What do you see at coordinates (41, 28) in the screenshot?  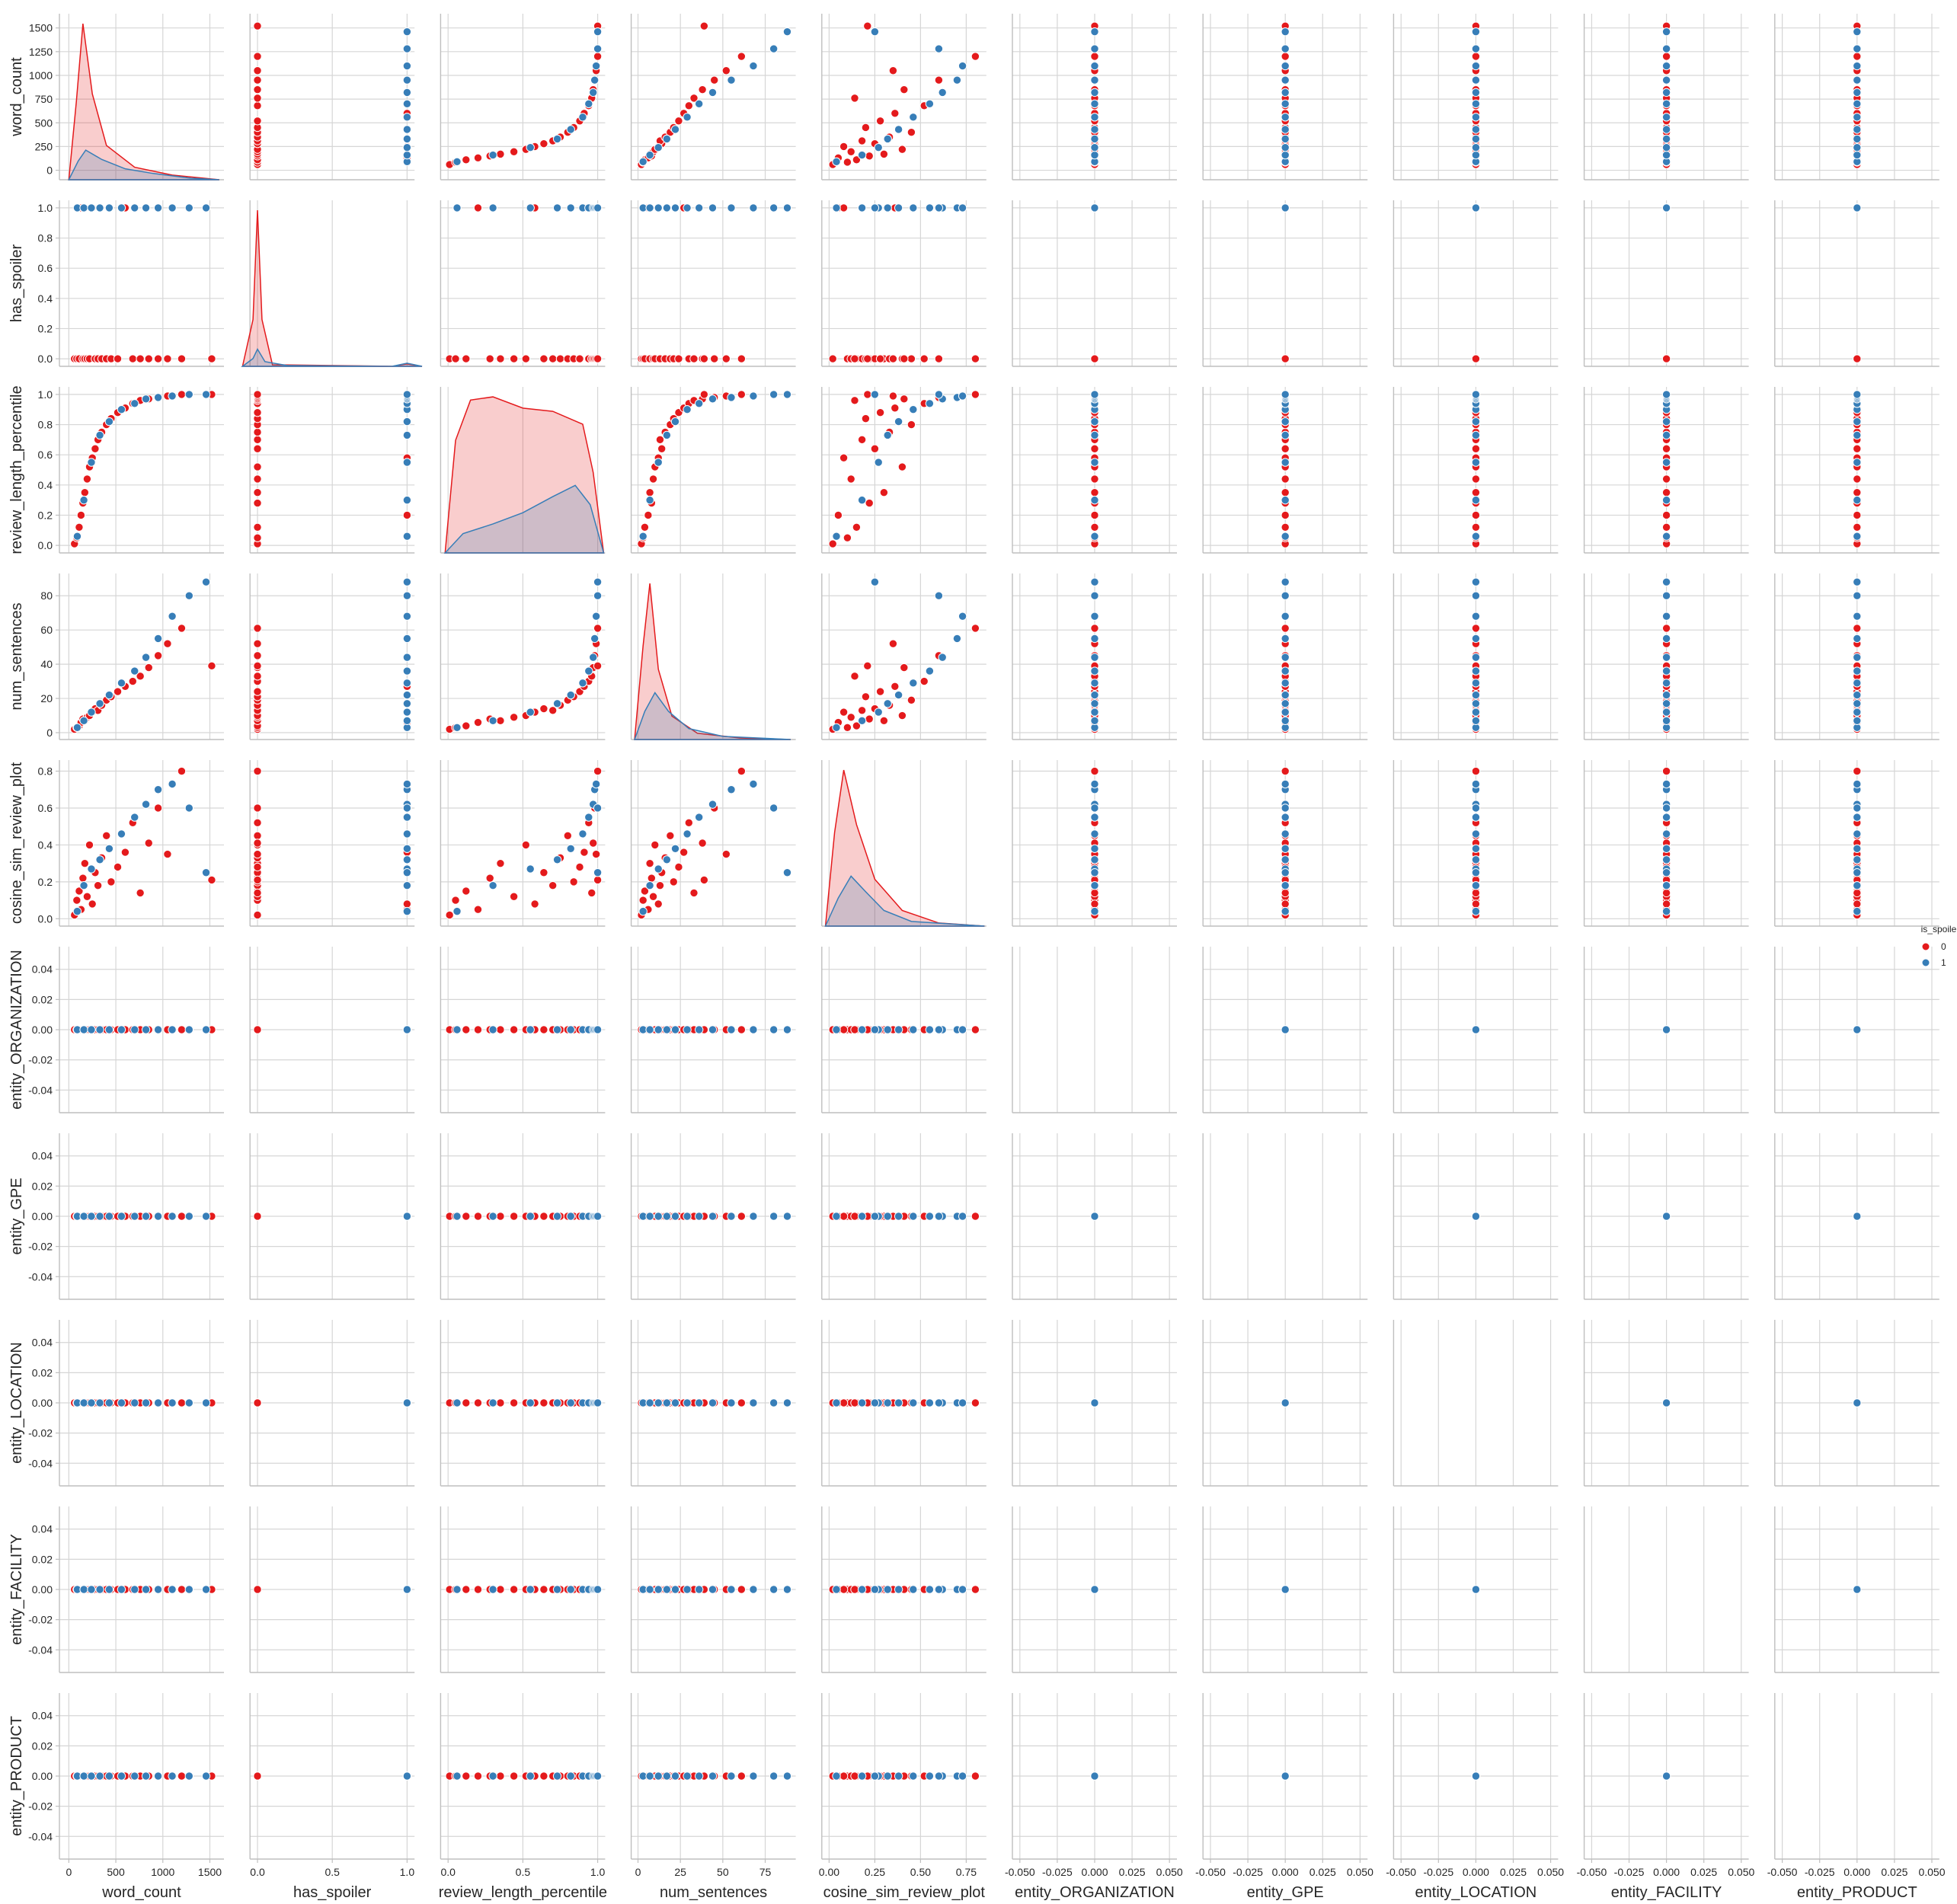 I see `ytick-label: 1500` at bounding box center [41, 28].